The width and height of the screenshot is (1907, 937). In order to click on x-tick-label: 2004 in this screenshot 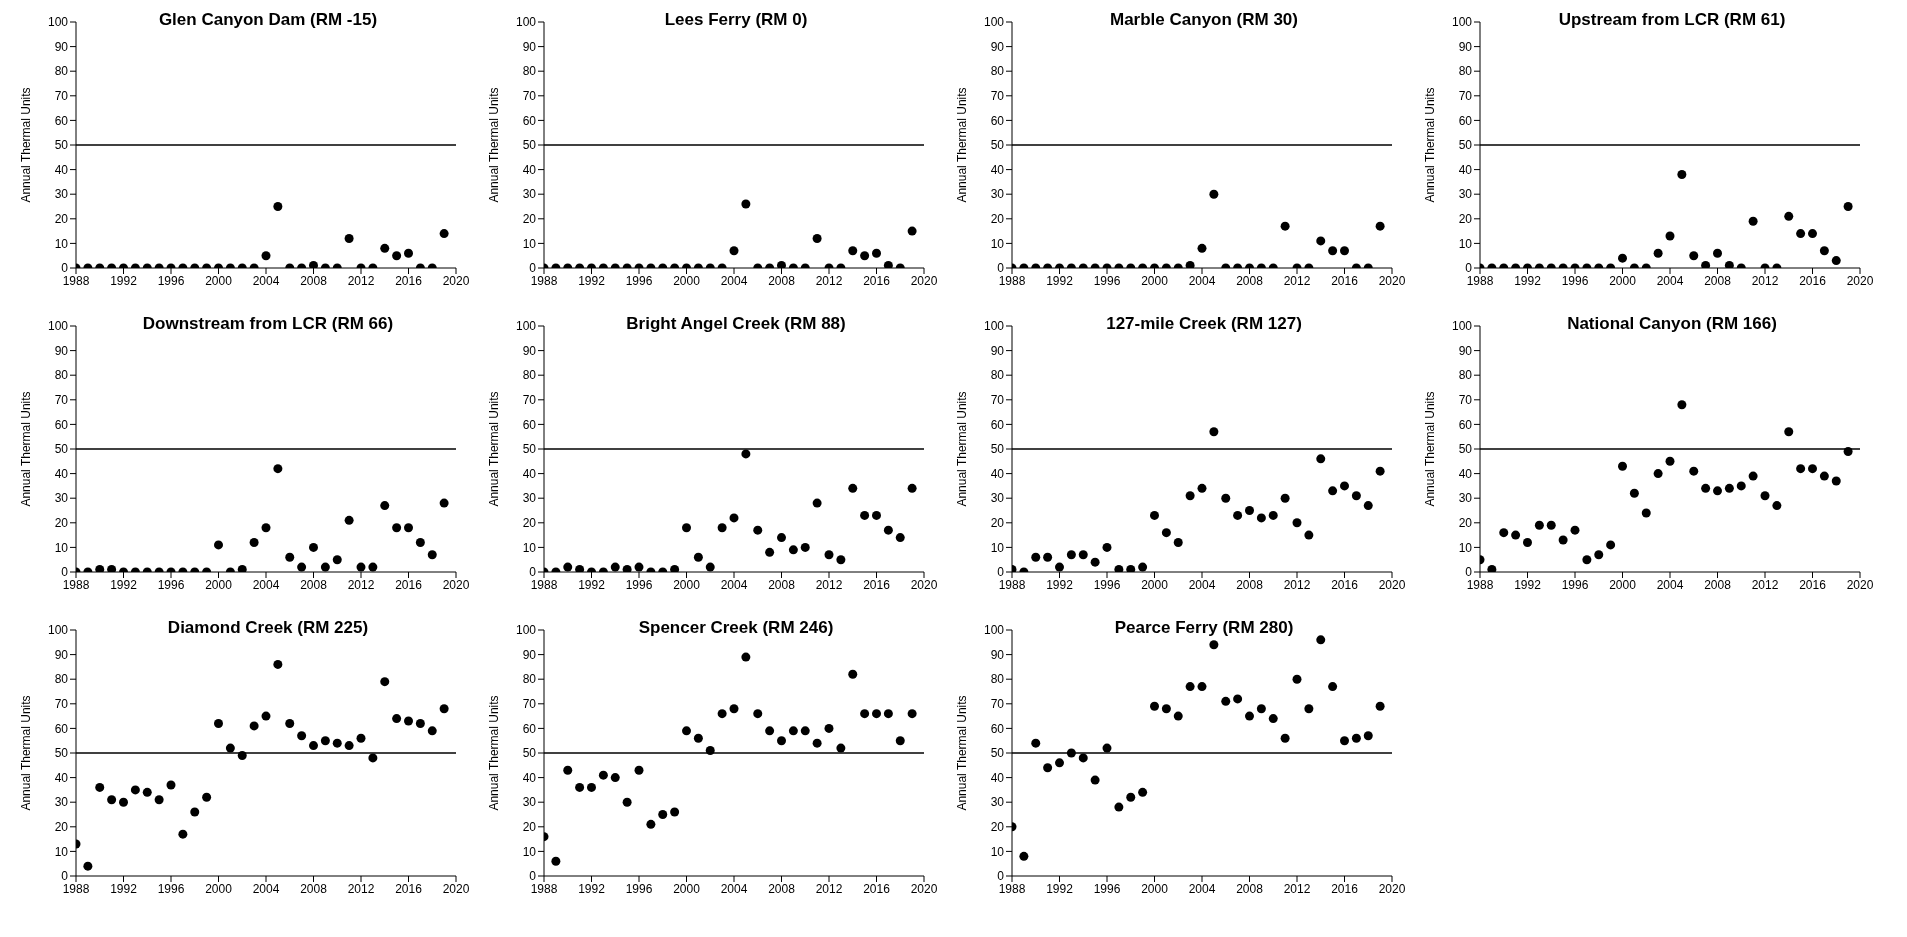, I will do `click(266, 280)`.